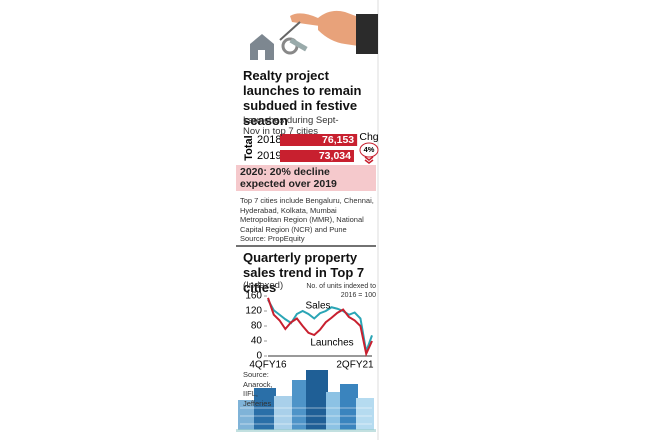 The height and width of the screenshot is (440, 660). What do you see at coordinates (269, 140) in the screenshot?
I see `category-label: 2018` at bounding box center [269, 140].